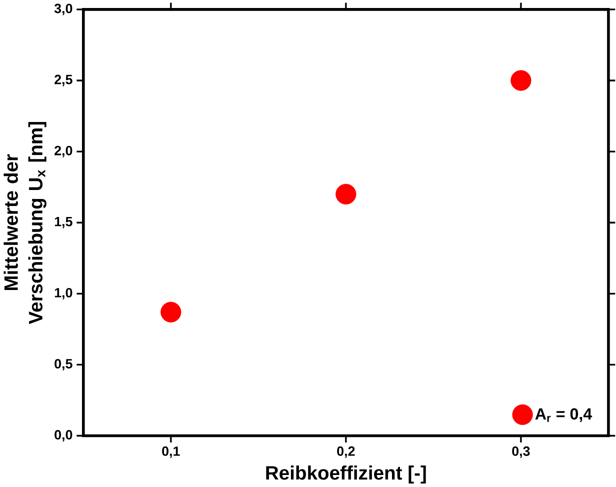 Image resolution: width=616 pixels, height=487 pixels. I want to click on y-tick-label: 2,0, so click(63, 152).